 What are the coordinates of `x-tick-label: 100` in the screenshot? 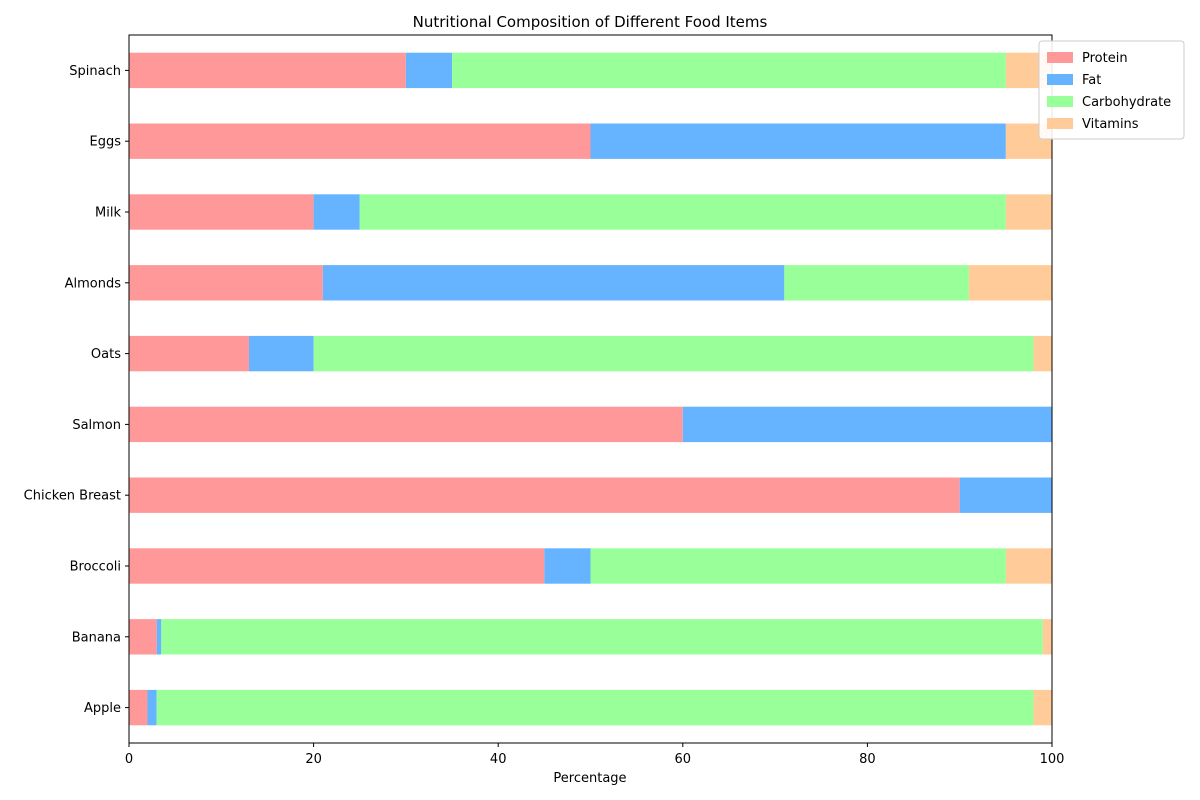 It's located at (1052, 759).